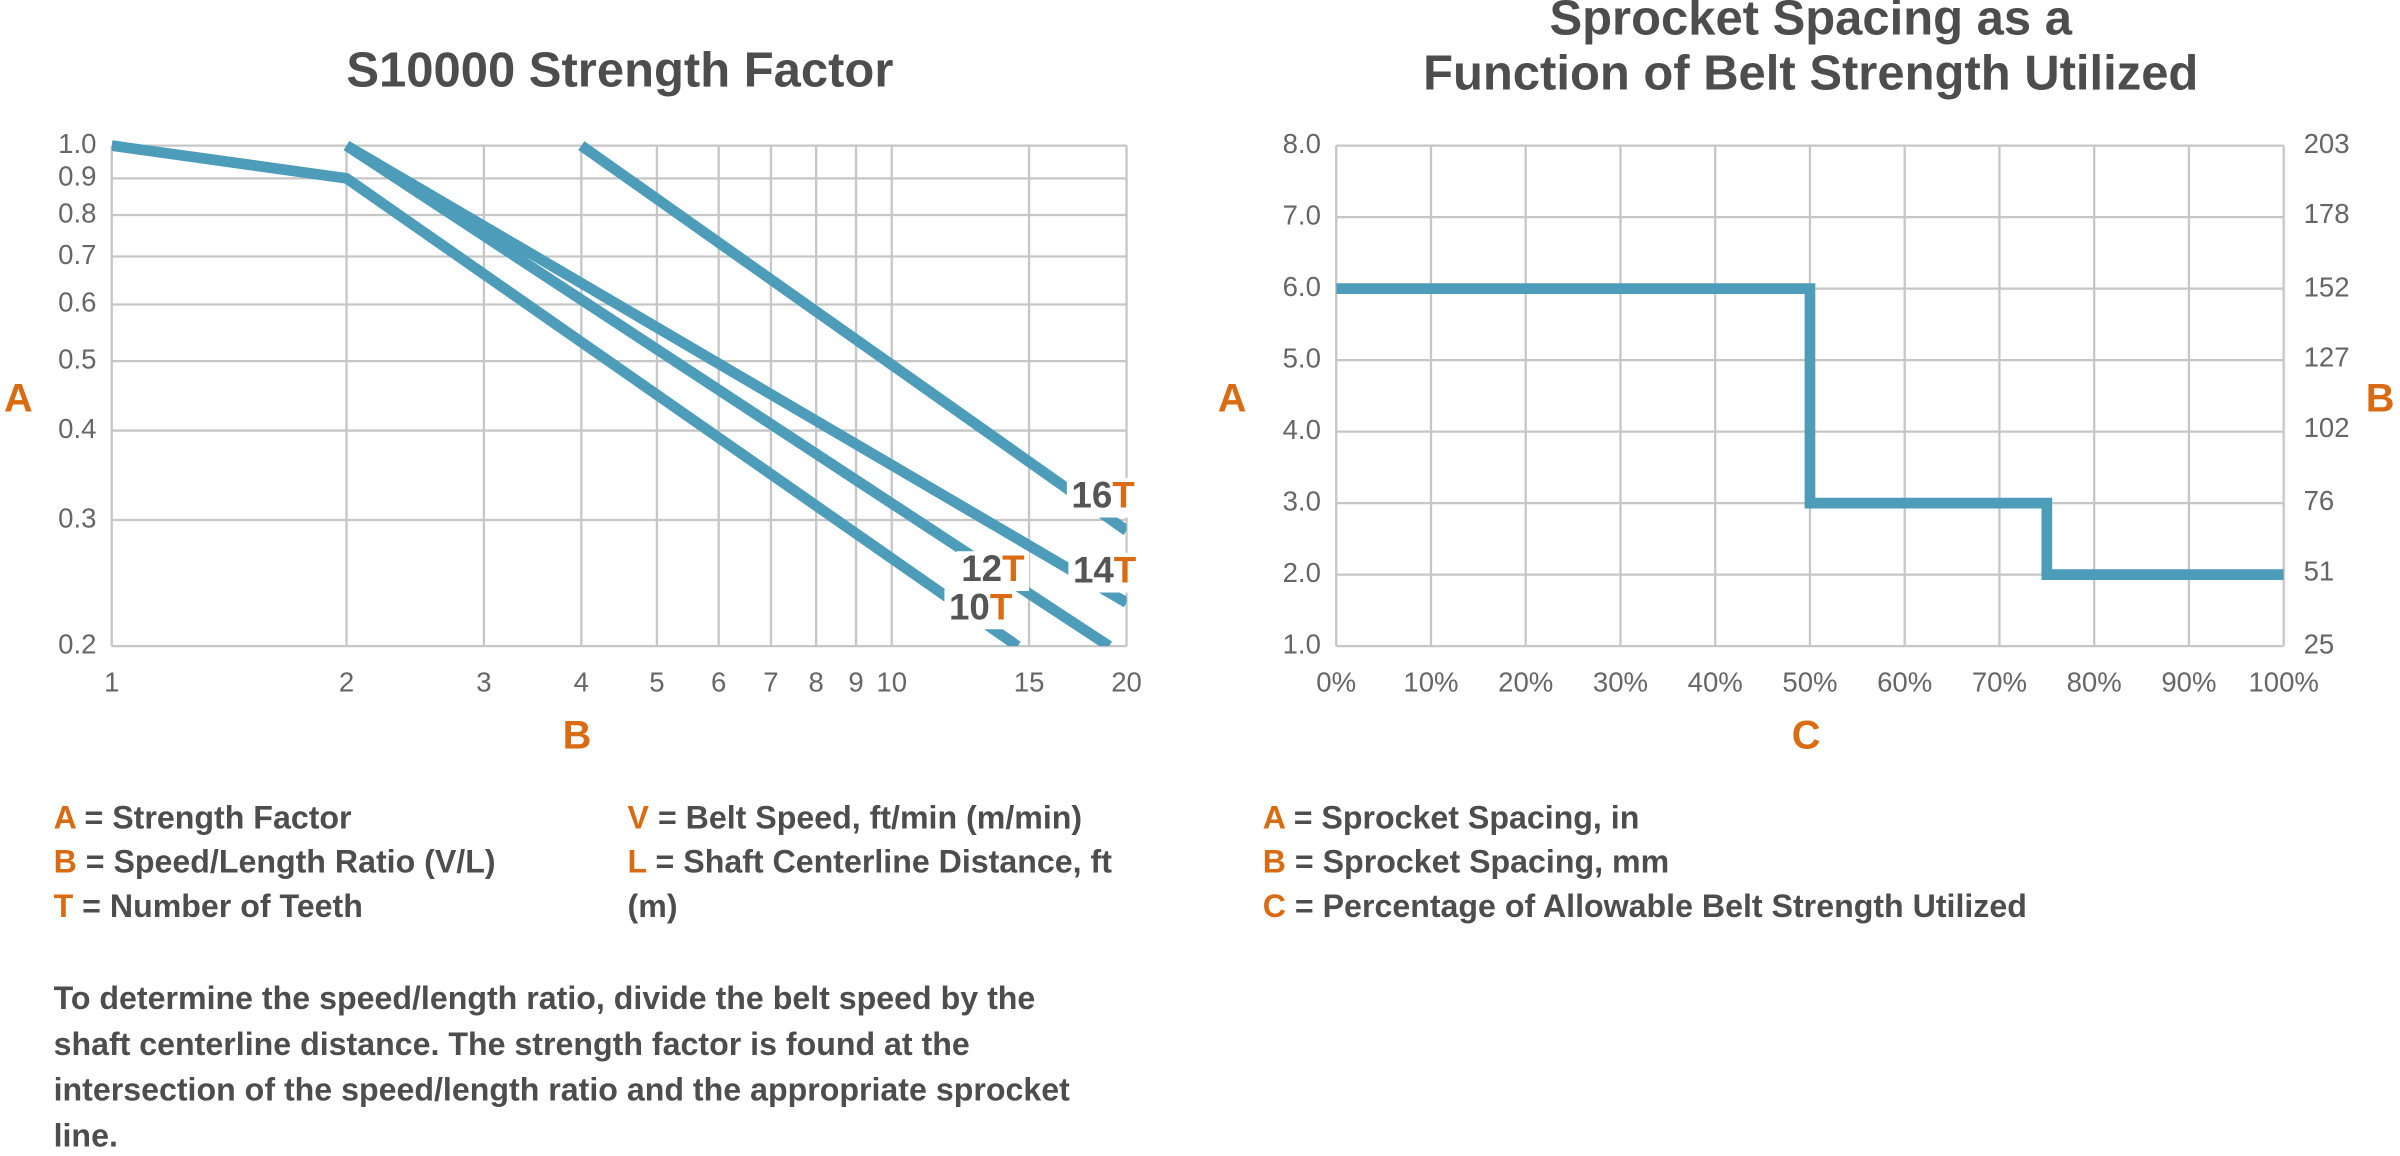 This screenshot has height=1156, width=2400. What do you see at coordinates (77, 428) in the screenshot?
I see `y-tick-label: 0.4` at bounding box center [77, 428].